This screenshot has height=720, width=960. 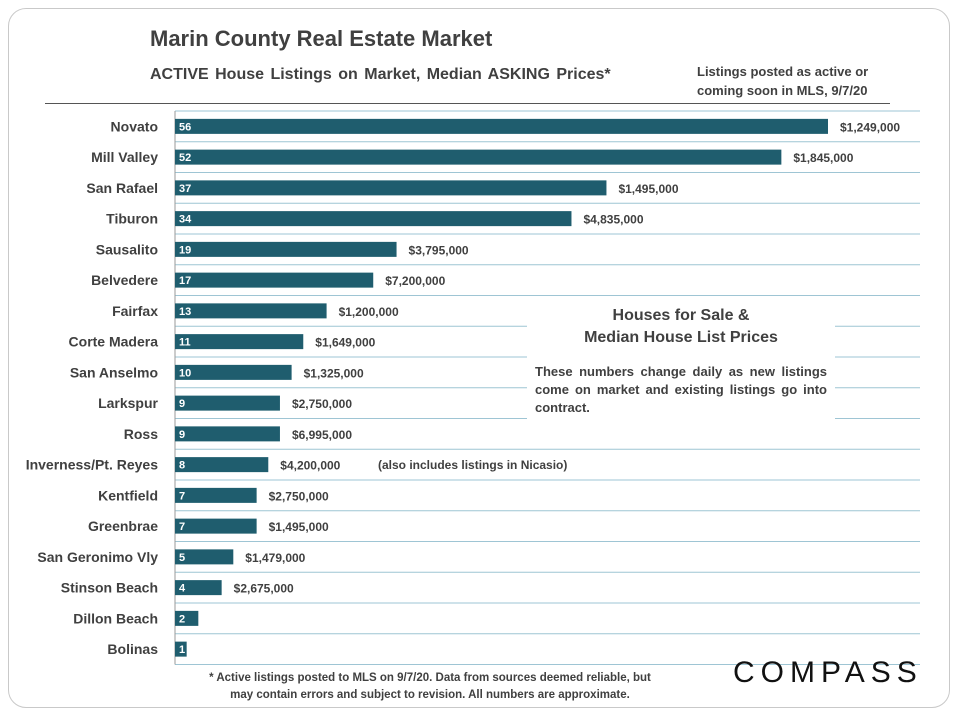 I want to click on price-label: $6,995,000, so click(x=322, y=435).